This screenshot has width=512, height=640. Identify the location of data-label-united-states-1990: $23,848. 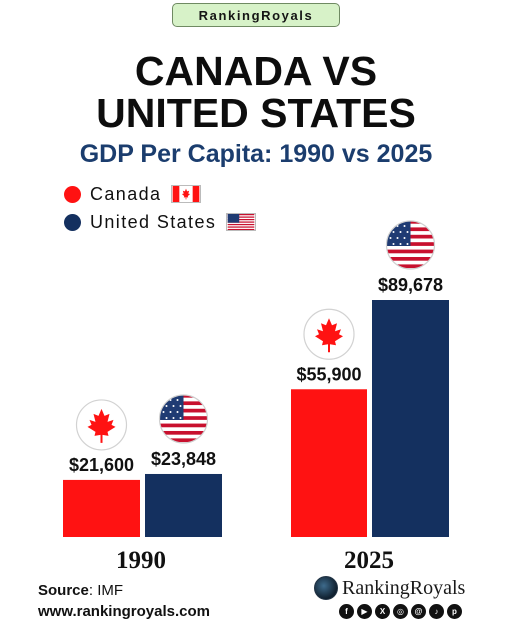
(183, 459).